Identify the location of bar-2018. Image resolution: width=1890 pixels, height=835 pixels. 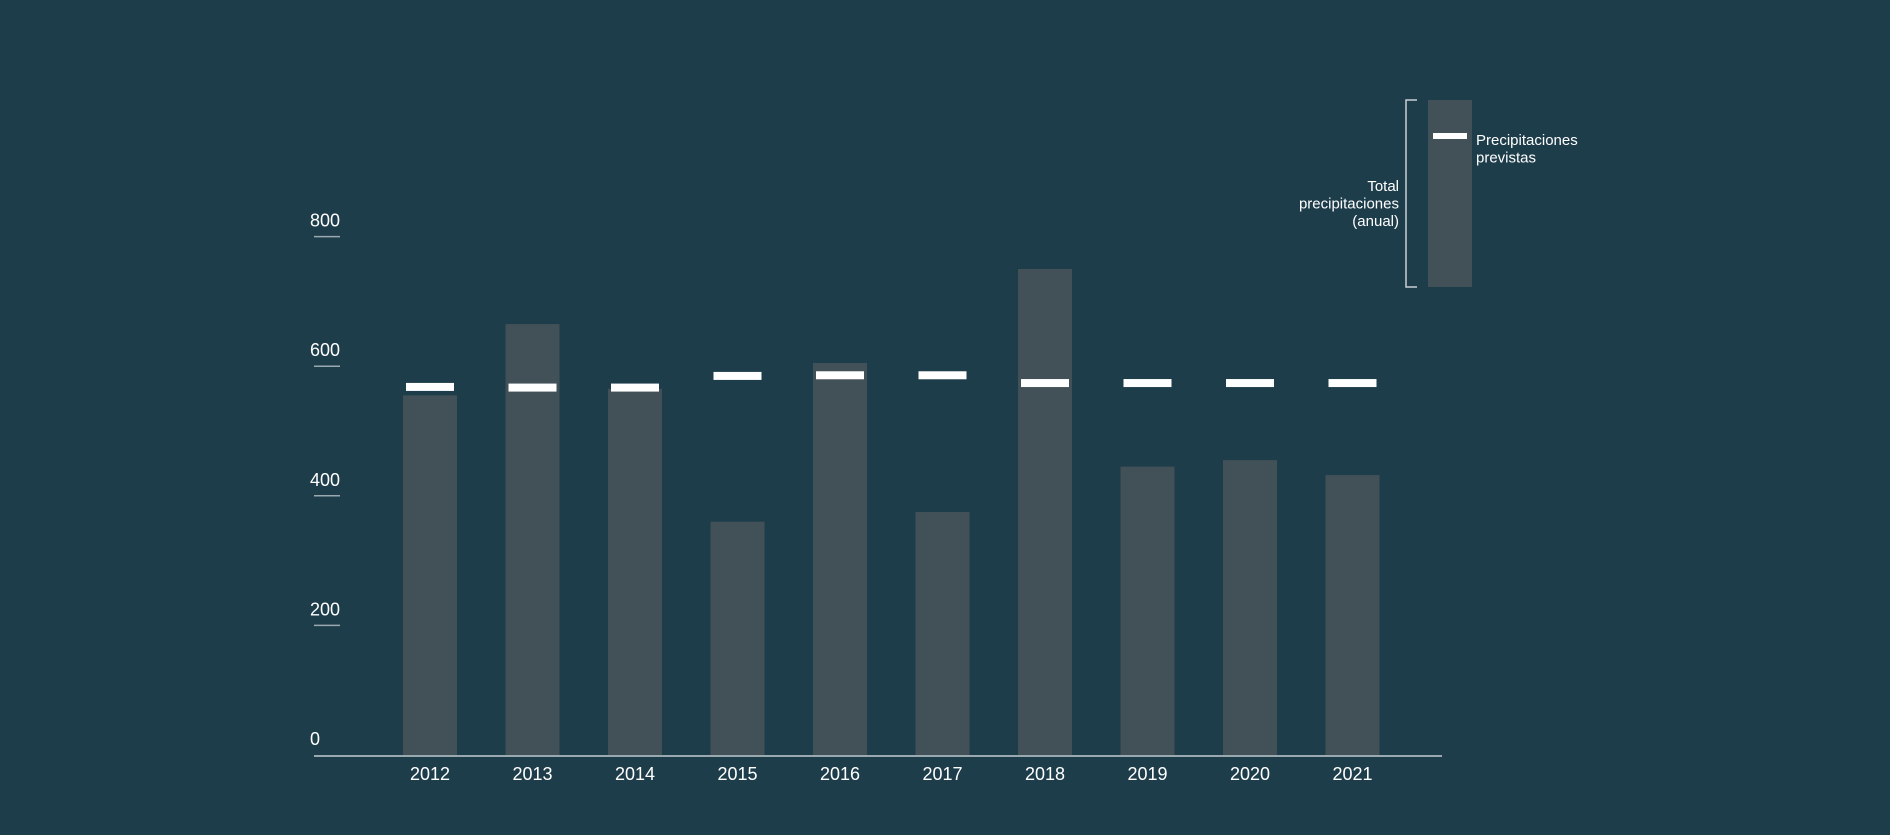
(1045, 512).